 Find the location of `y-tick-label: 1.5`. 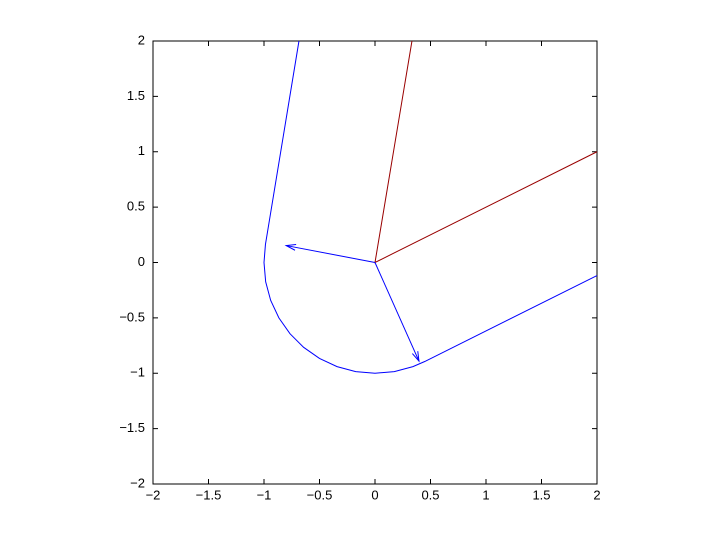

y-tick-label: 1.5 is located at coordinates (136, 95).